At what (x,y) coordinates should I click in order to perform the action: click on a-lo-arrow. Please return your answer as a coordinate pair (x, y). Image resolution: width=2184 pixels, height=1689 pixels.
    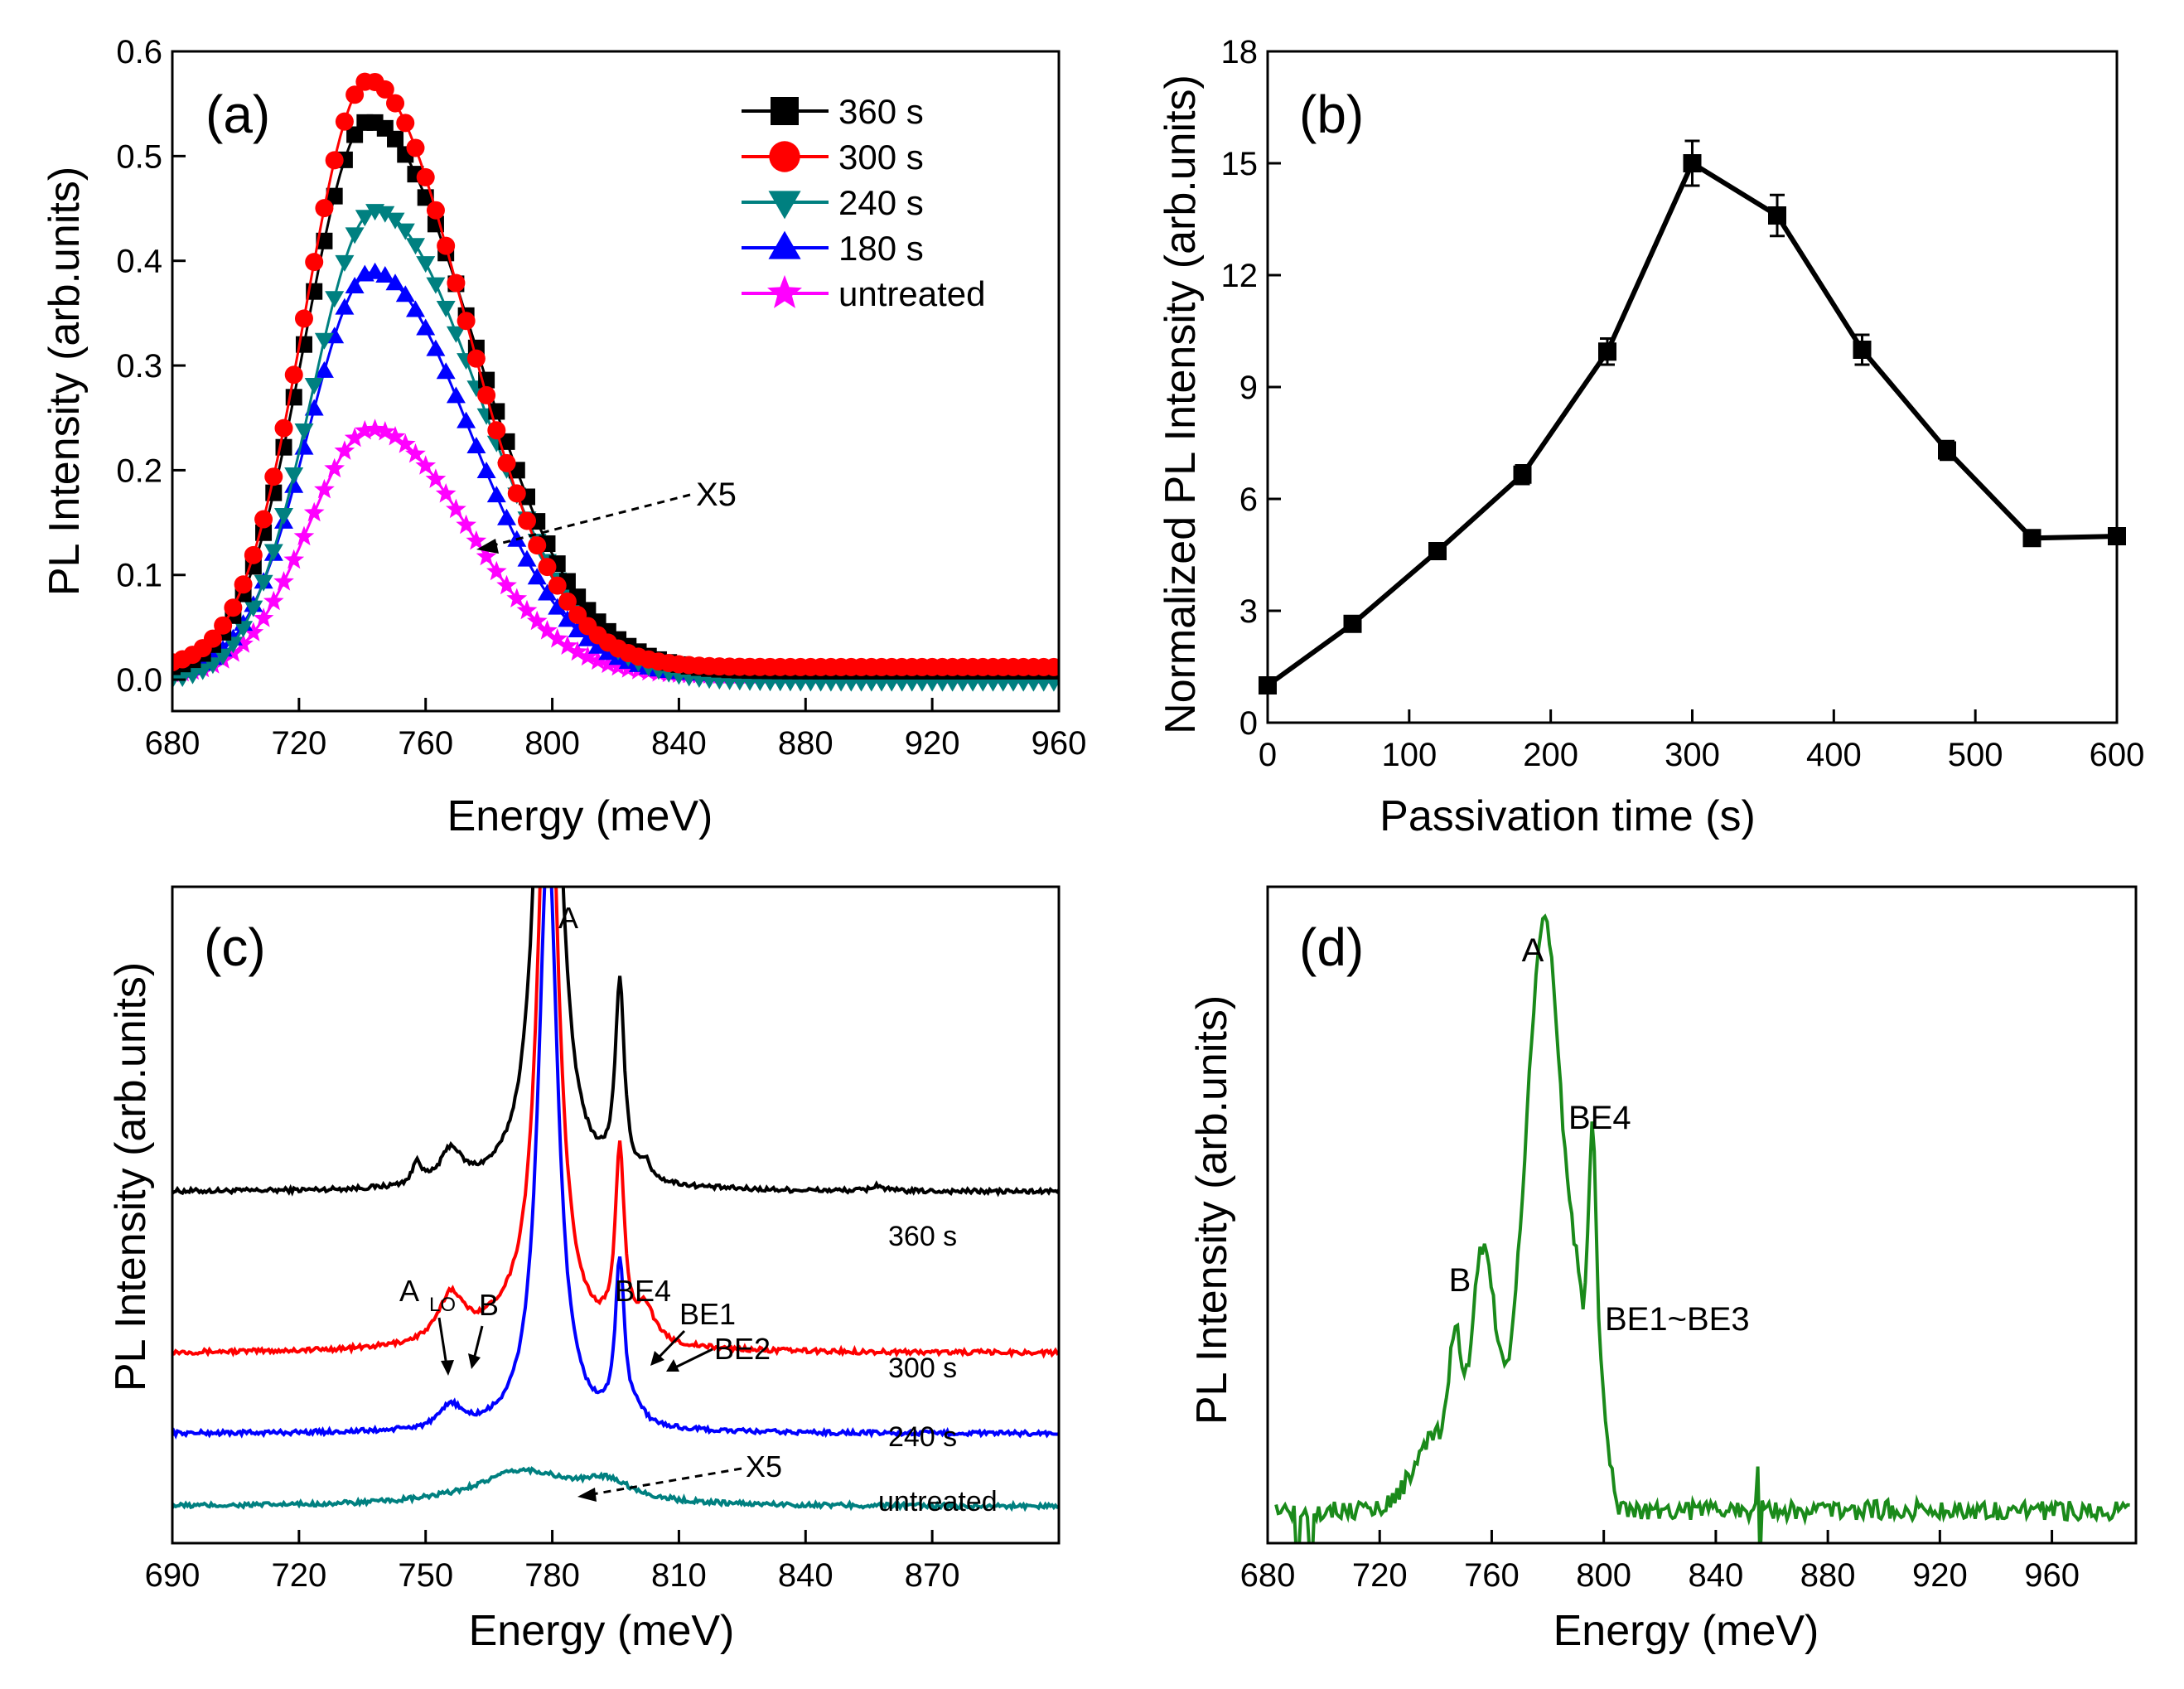
    Looking at the image, I should click on (442, 1342).